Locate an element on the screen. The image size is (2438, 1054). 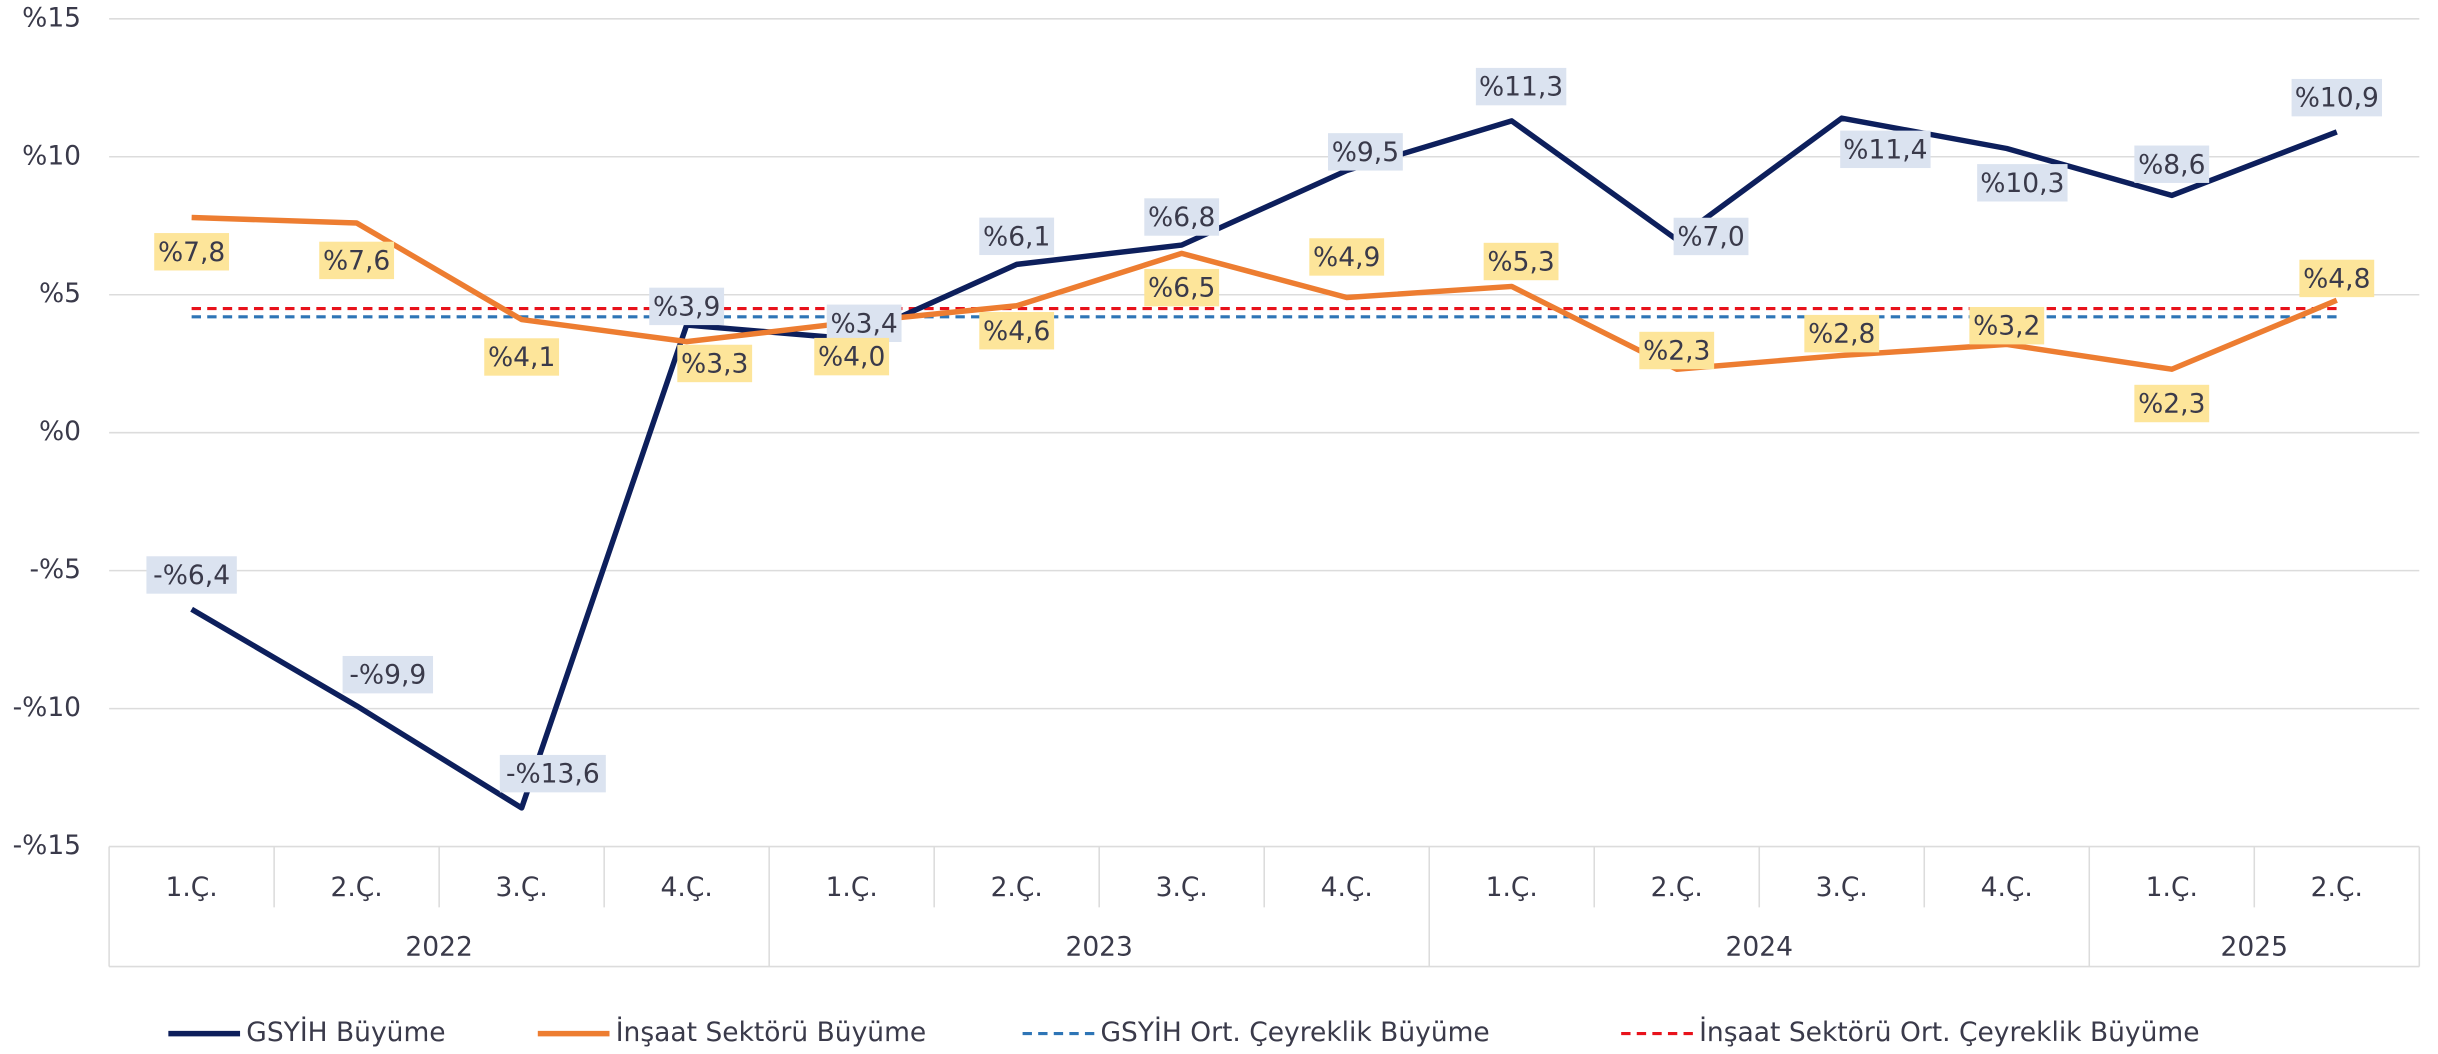
x-group-label: 2022 is located at coordinates (438, 946).